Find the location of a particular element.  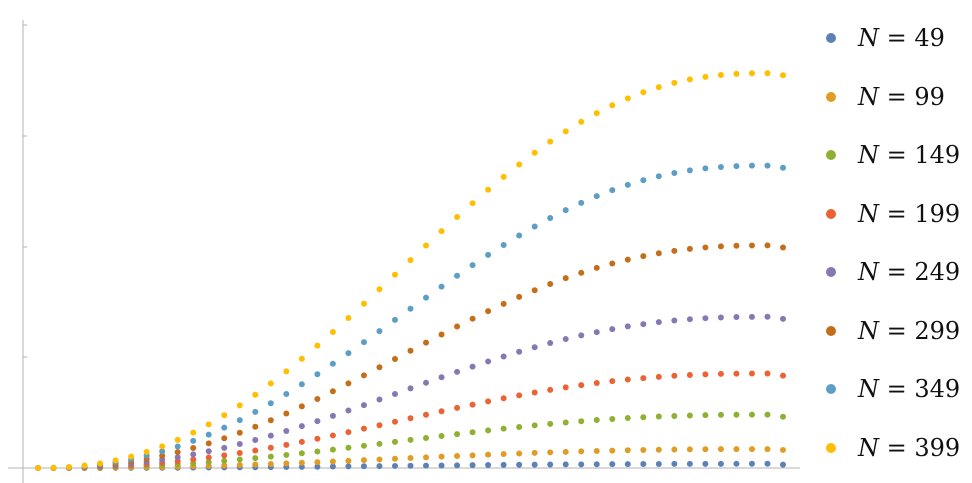

legend-item: N = 249 is located at coordinates (890, 272).